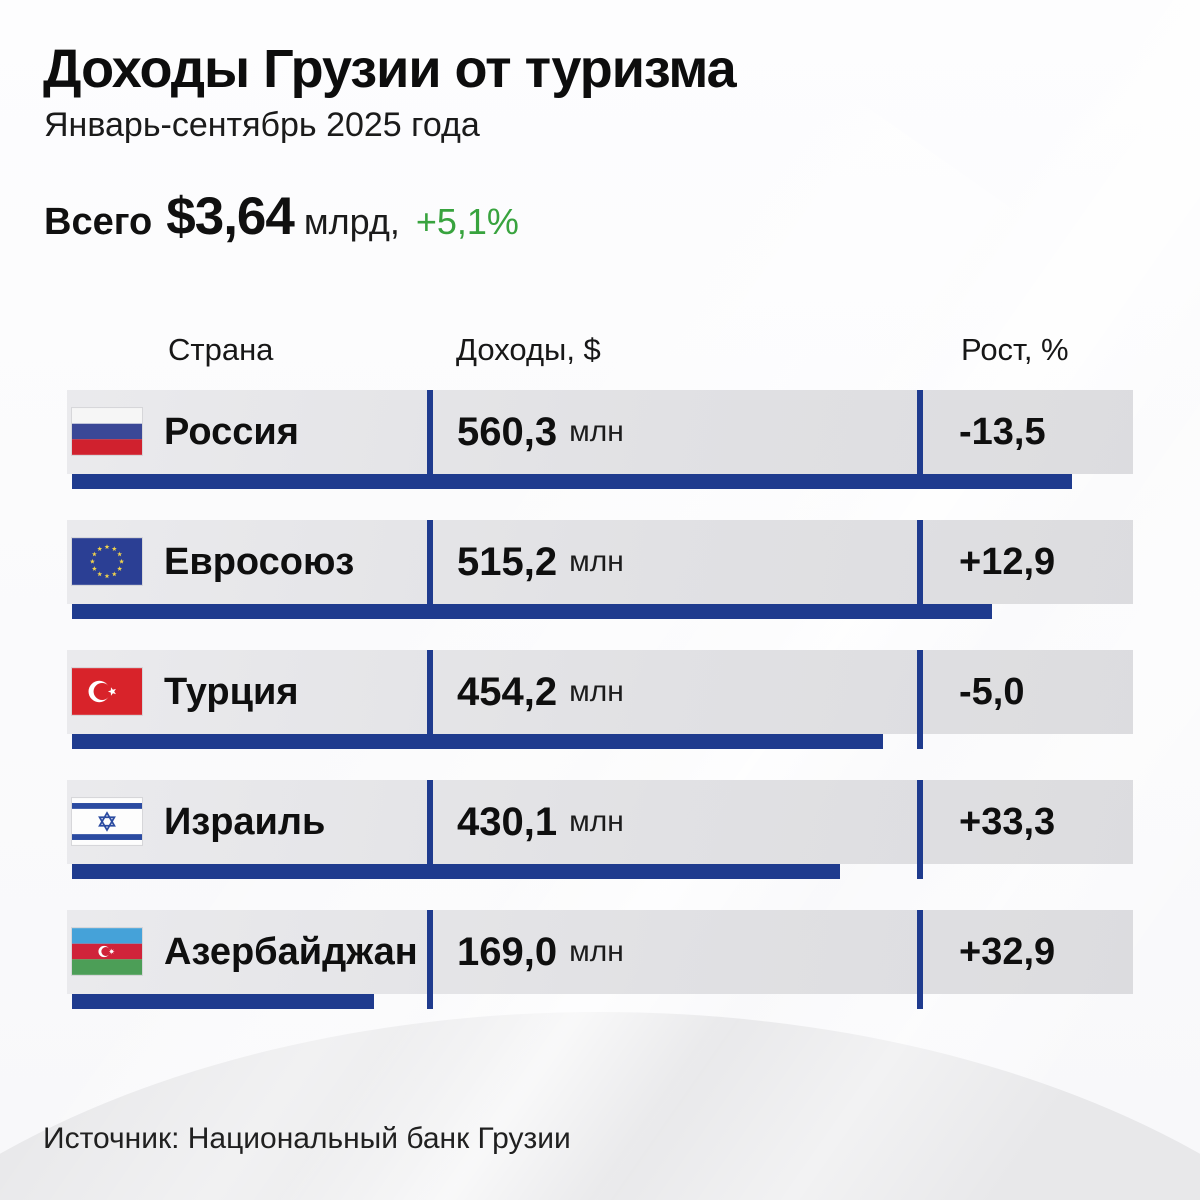  What do you see at coordinates (259, 561) in the screenshot?
I see `country-name: Евросоюз` at bounding box center [259, 561].